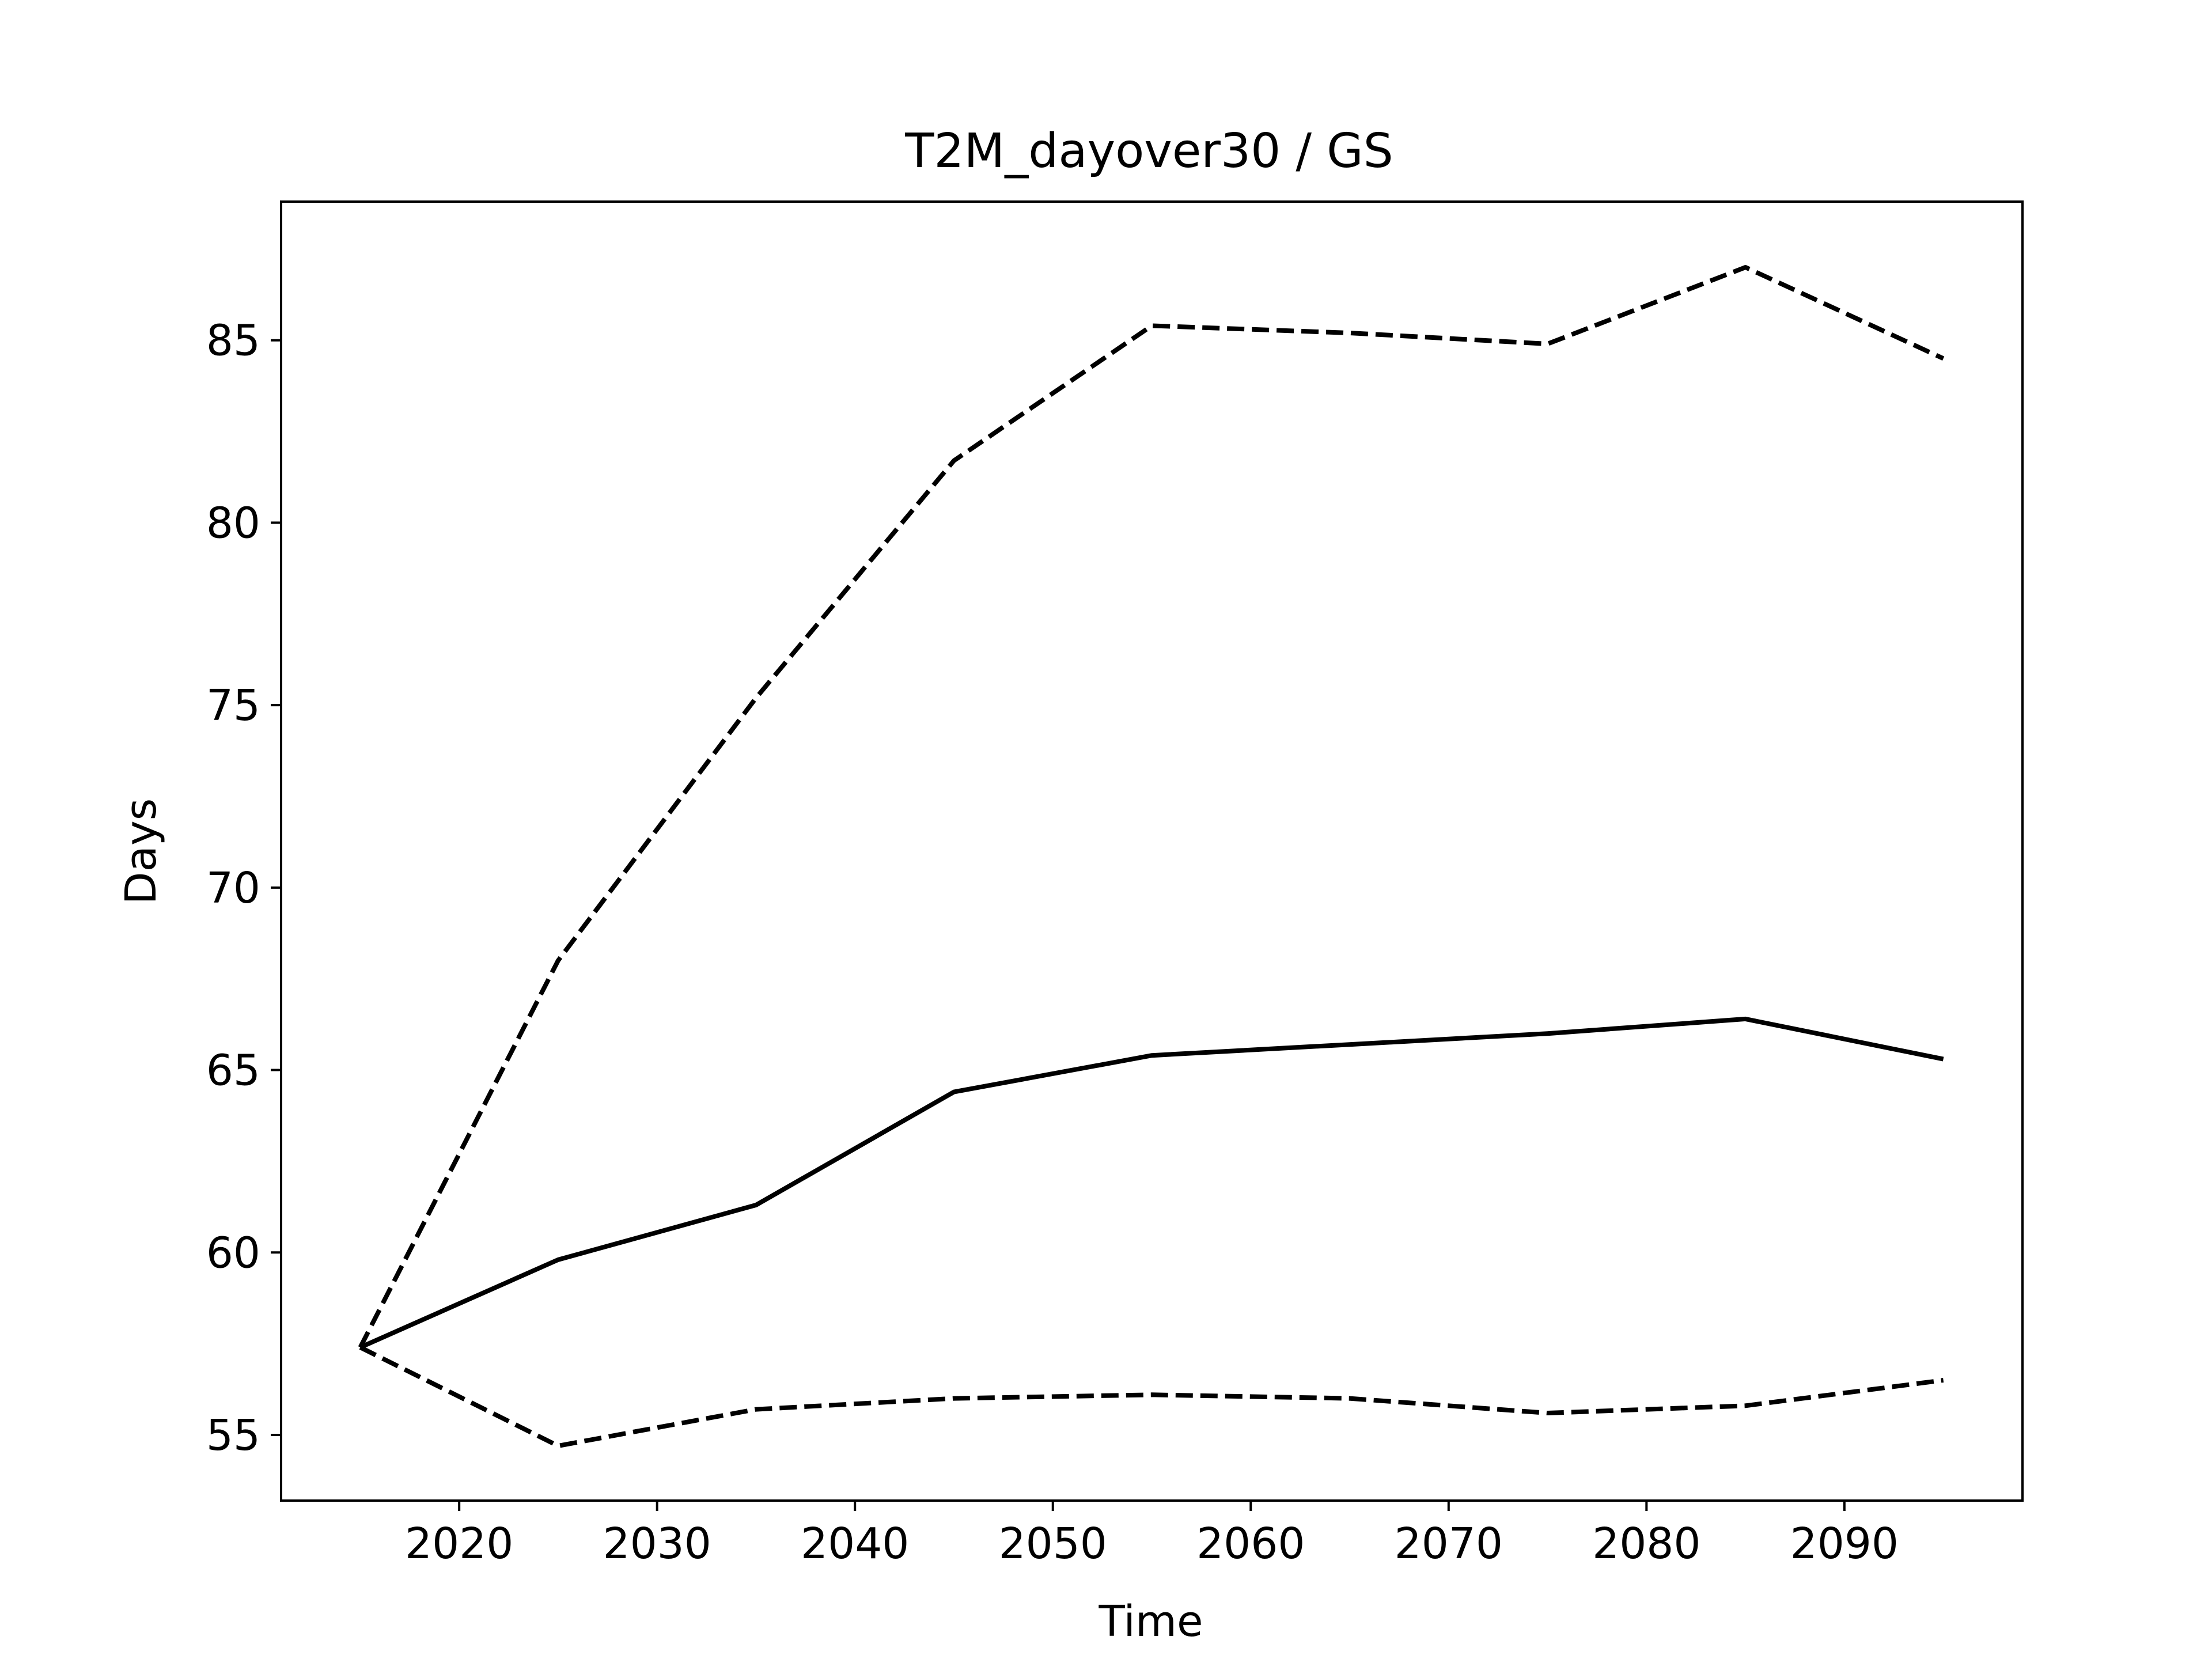  What do you see at coordinates (233, 1435) in the screenshot?
I see `y-tick-label: 55` at bounding box center [233, 1435].